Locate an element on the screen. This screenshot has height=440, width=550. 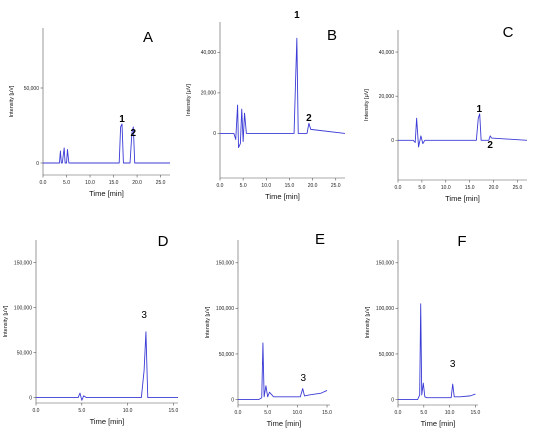
panel-letter: D is located at coordinates (163, 241).